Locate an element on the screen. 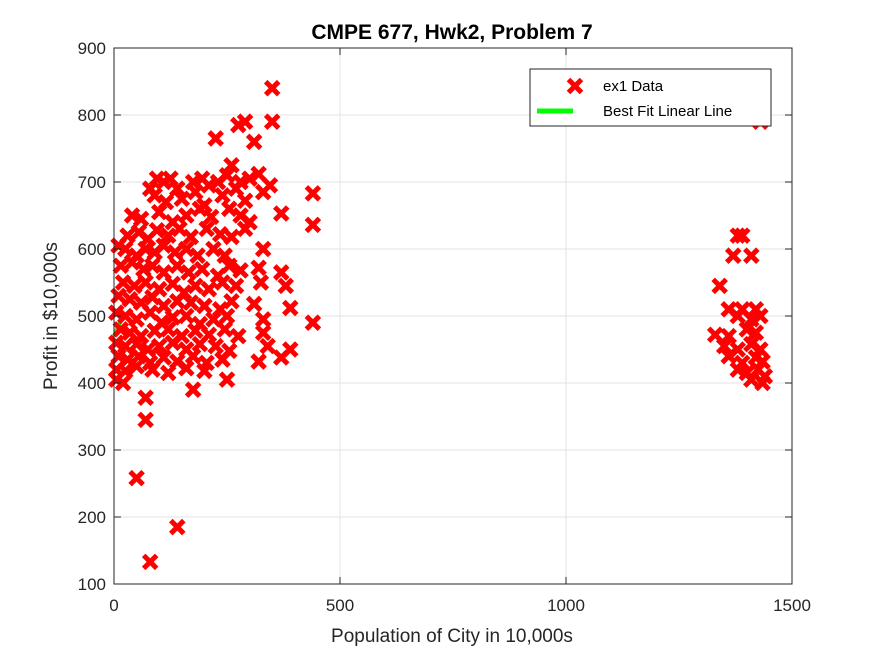 The image size is (875, 656). x-axis-label: Population of City in 10,000s is located at coordinates (452, 636).